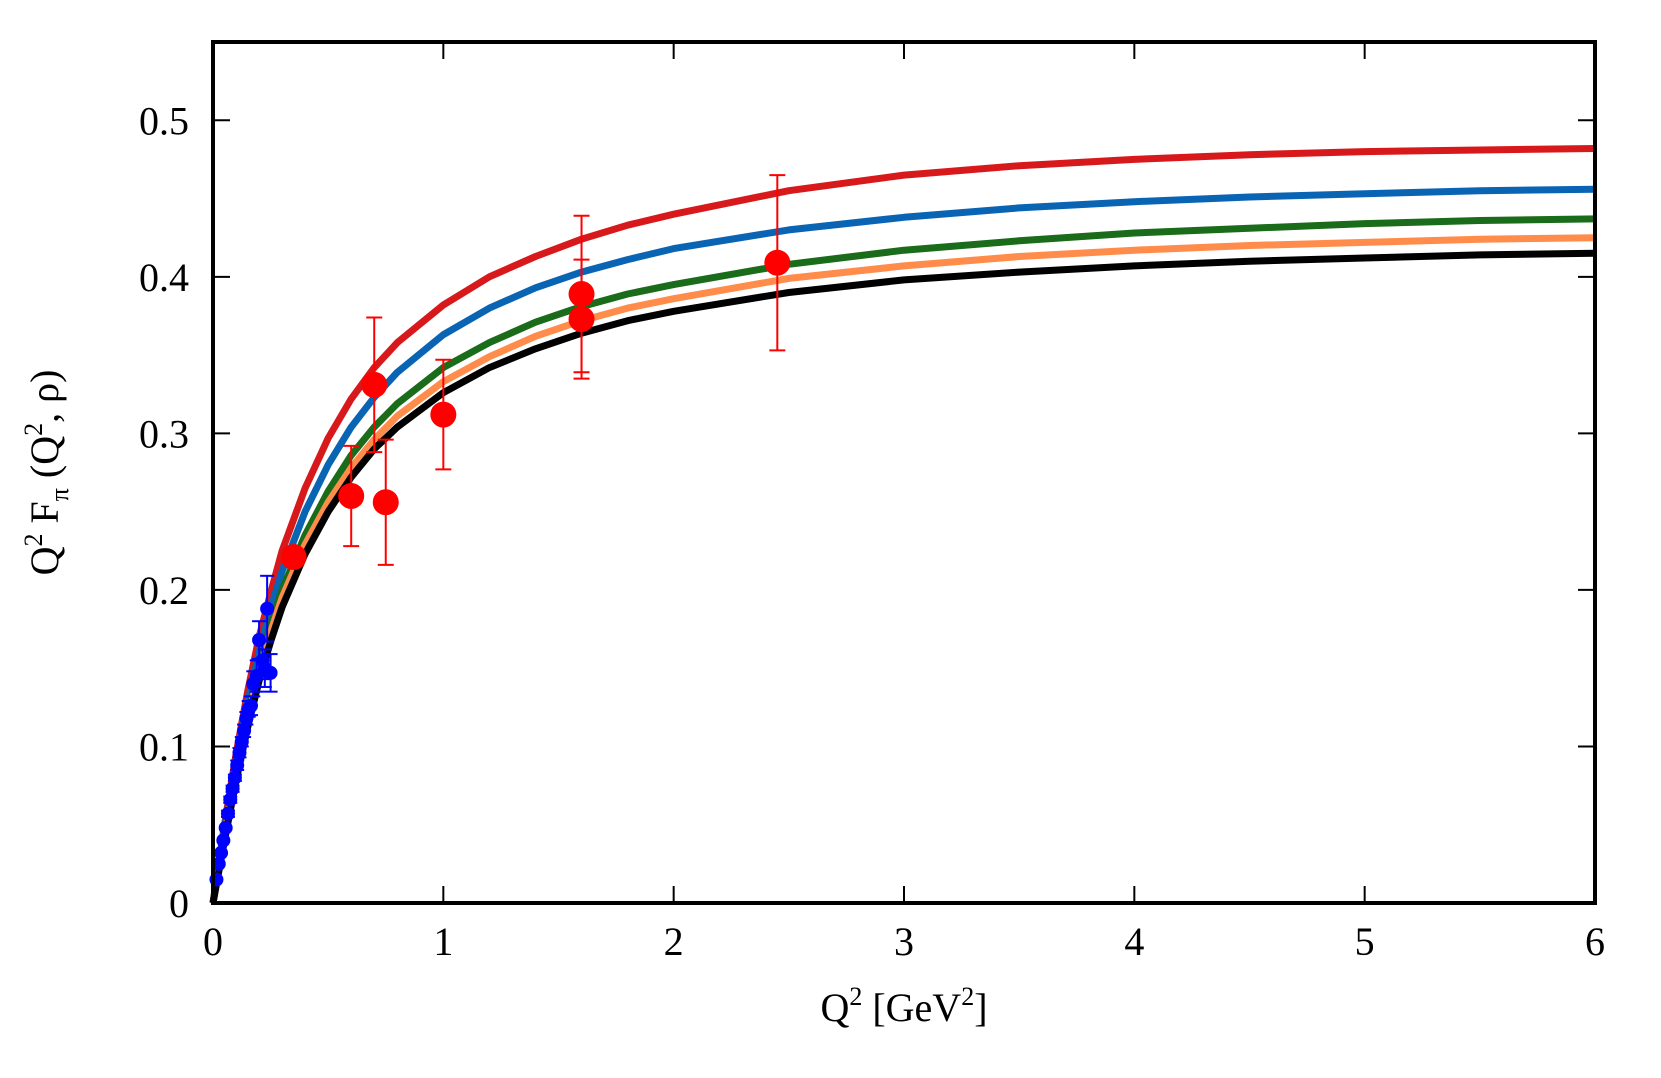 The height and width of the screenshot is (1078, 1661). What do you see at coordinates (904, 941) in the screenshot?
I see `x-tick-label: 3` at bounding box center [904, 941].